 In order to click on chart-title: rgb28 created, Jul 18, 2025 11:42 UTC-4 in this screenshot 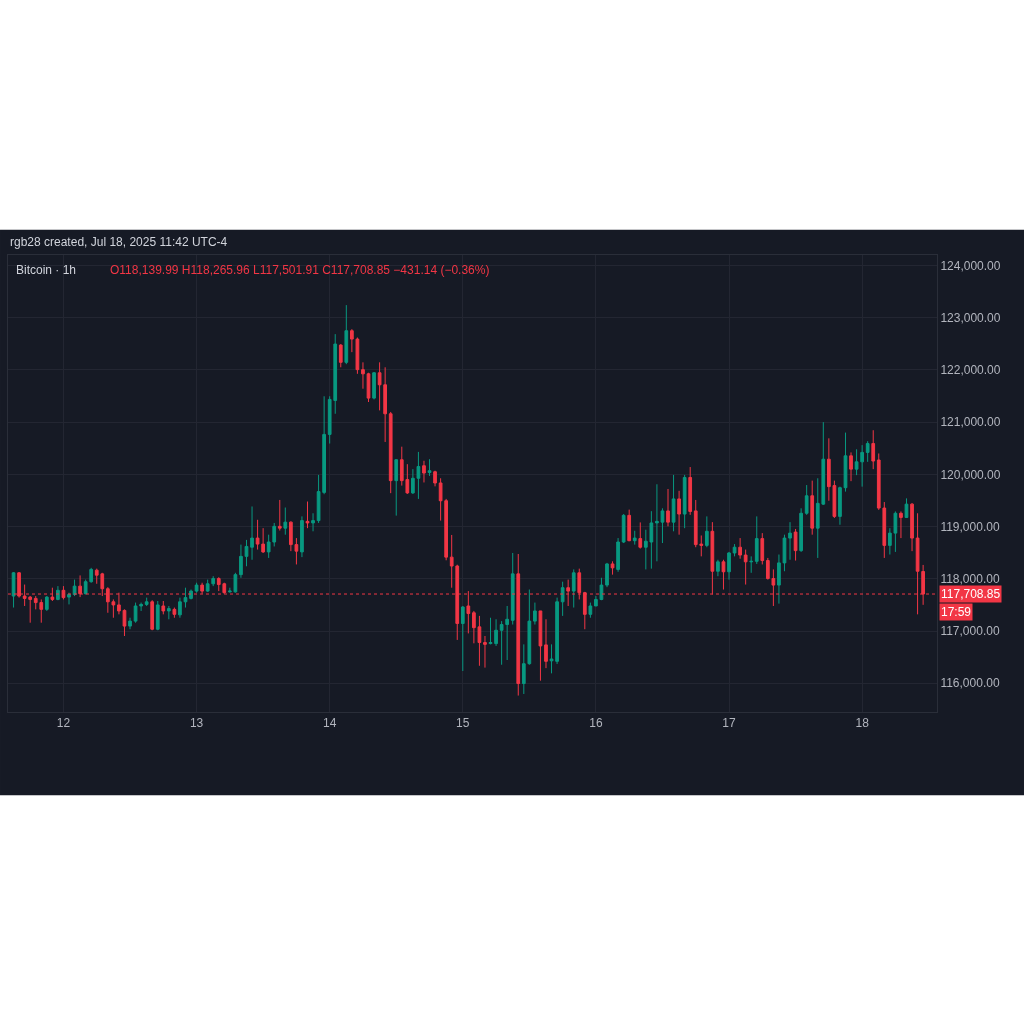, I will do `click(119, 242)`.